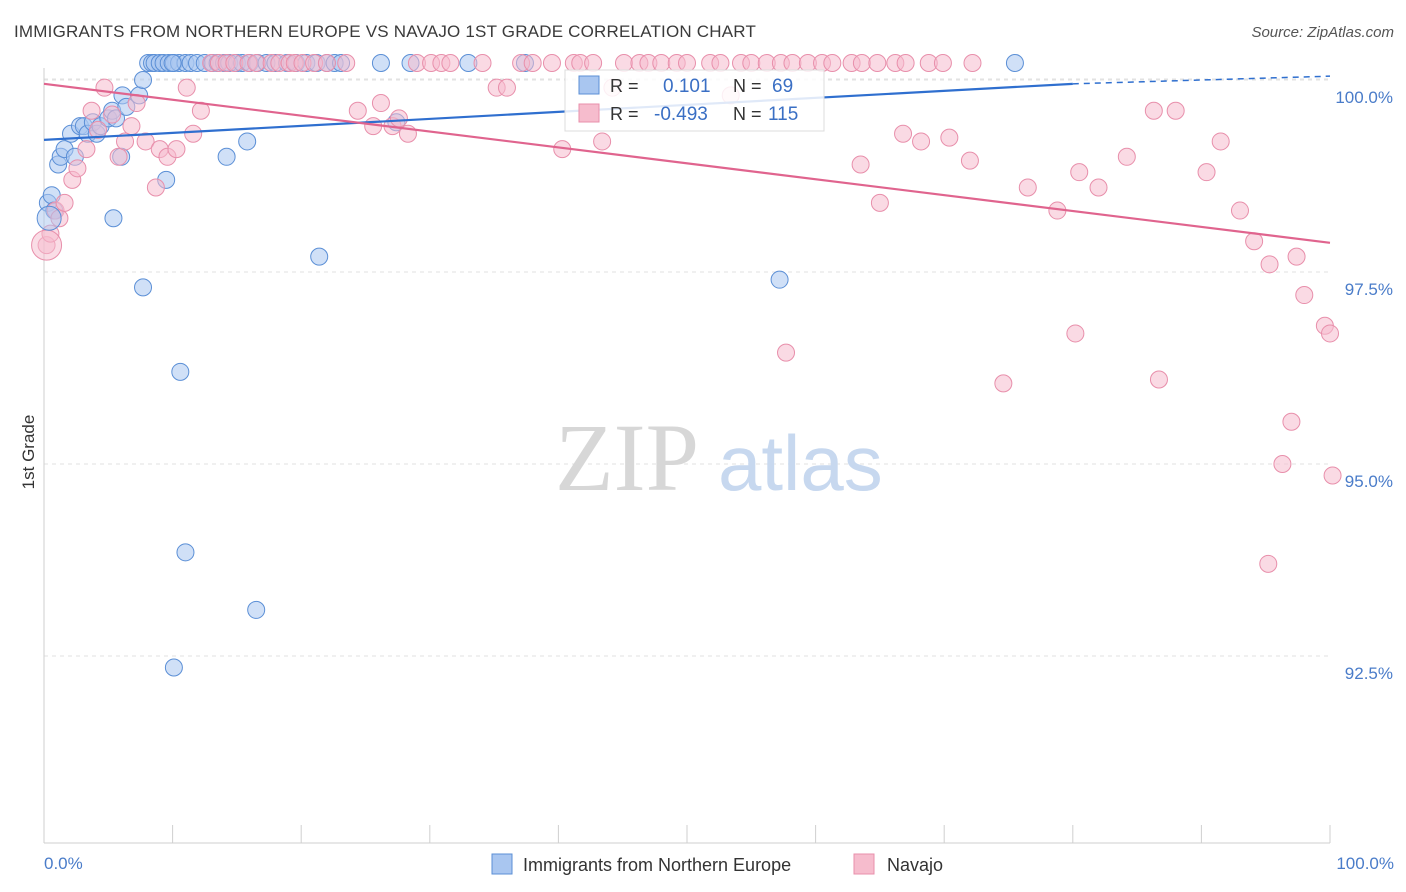  Describe the element at coordinates (589, 85) in the screenshot. I see `stats-legend-swatch-blue` at that location.